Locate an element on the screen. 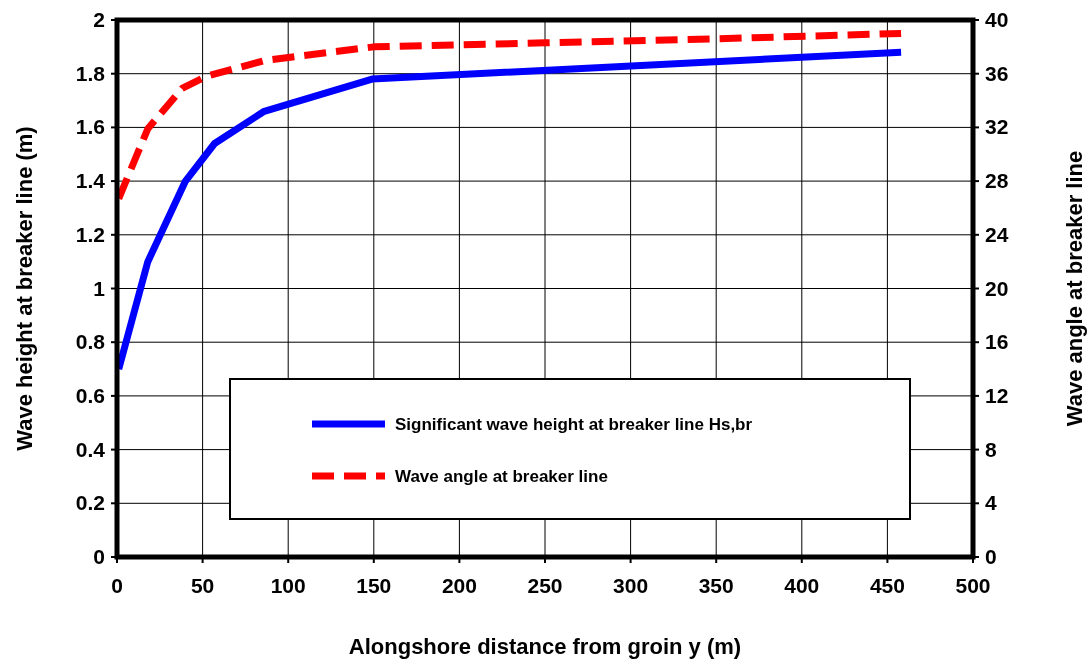 The width and height of the screenshot is (1090, 660). x-tick-label: 400 is located at coordinates (802, 585).